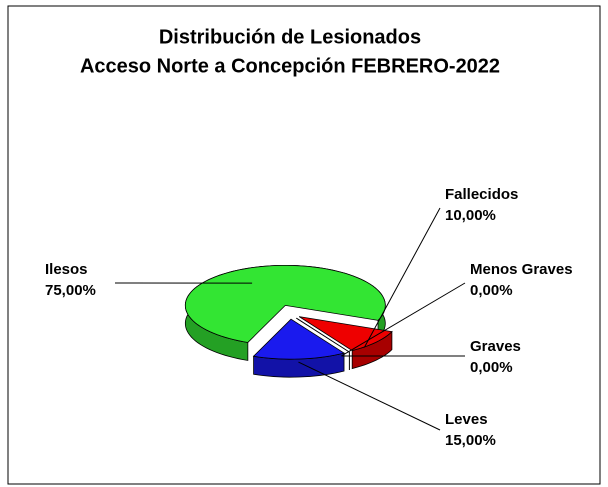 The image size is (608, 487). Describe the element at coordinates (290, 37) in the screenshot. I see `chart-title: Distribución de Lesionados` at that location.